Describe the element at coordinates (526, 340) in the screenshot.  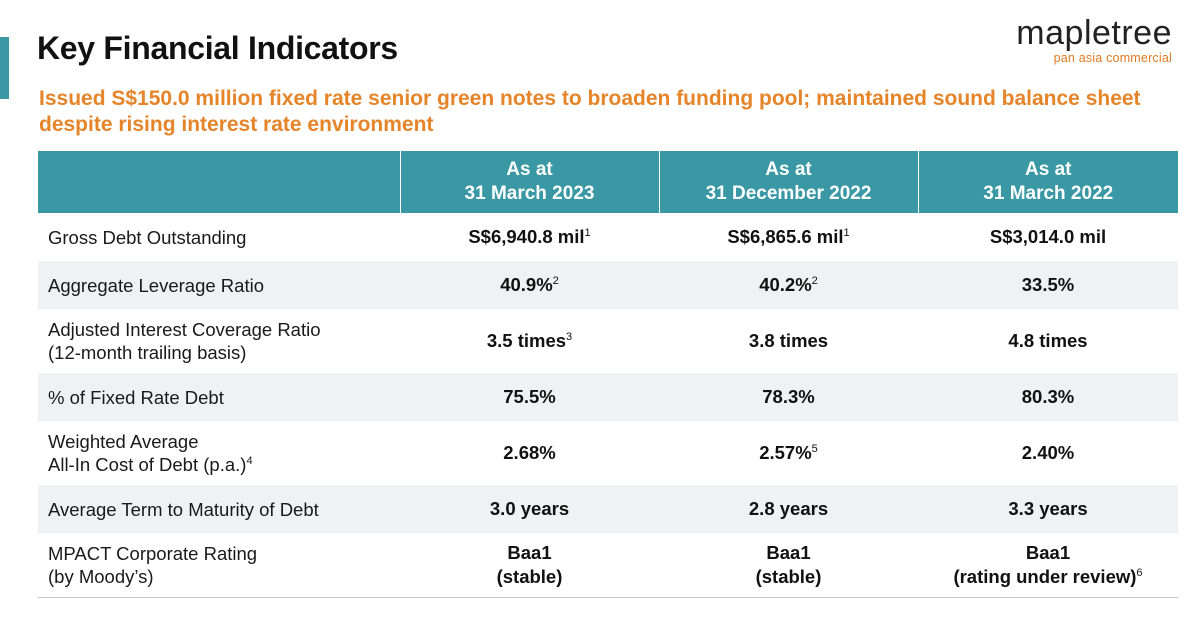
I see `cell-value: 3.5 times` at that location.